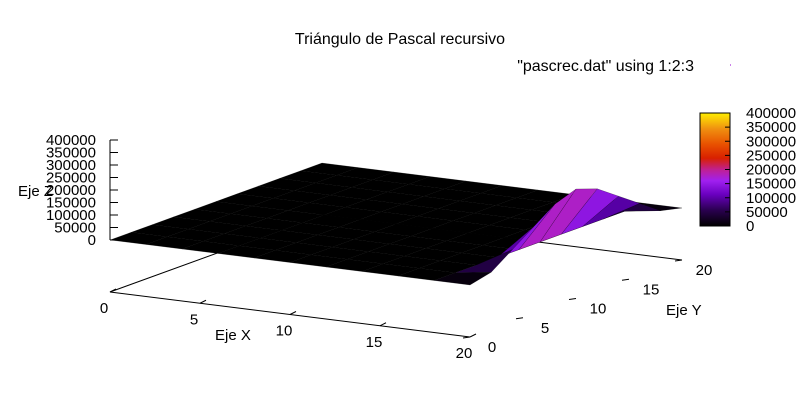  I want to click on x-axis: 0 5 10 15 20, so click(288, 325).